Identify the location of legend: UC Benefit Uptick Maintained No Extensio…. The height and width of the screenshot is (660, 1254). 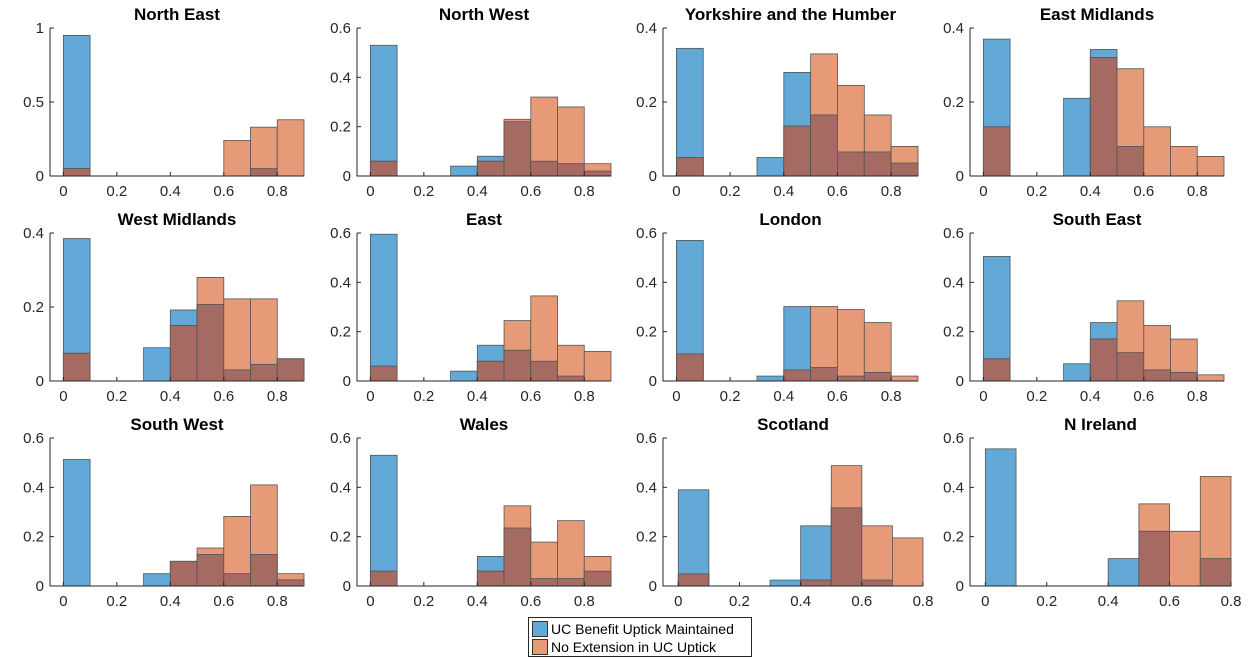
(640, 637).